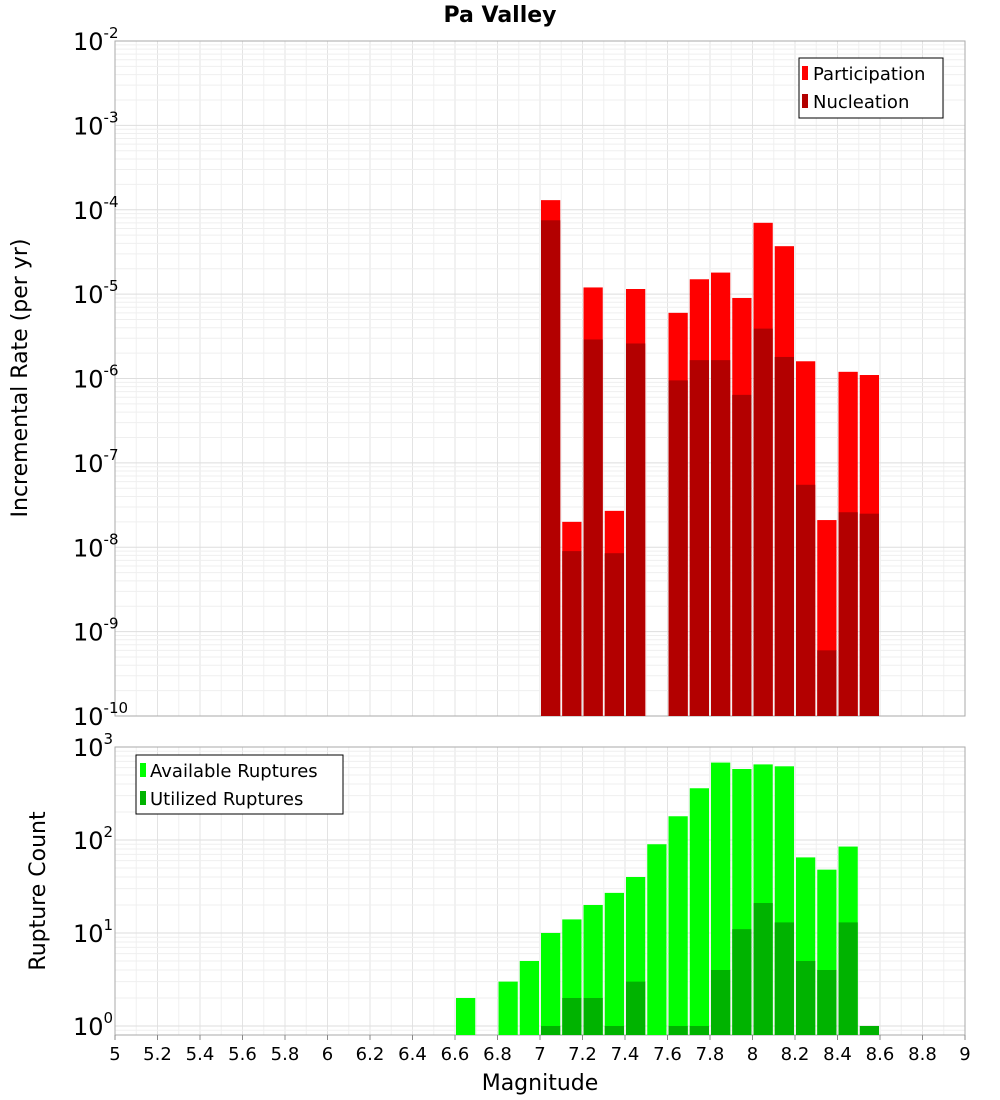  I want to click on bottom-bars, so click(667, 898).